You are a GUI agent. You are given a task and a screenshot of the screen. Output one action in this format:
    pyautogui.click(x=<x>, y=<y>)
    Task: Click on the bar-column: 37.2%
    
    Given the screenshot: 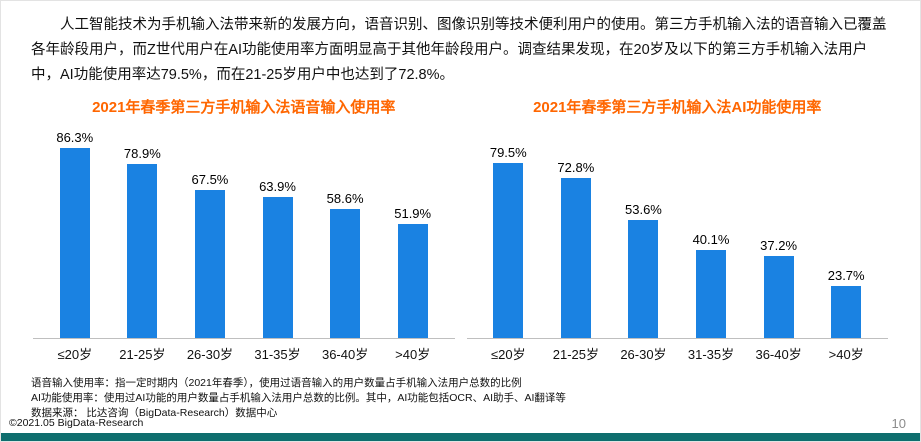 What is the action you would take?
    pyautogui.click(x=779, y=288)
    